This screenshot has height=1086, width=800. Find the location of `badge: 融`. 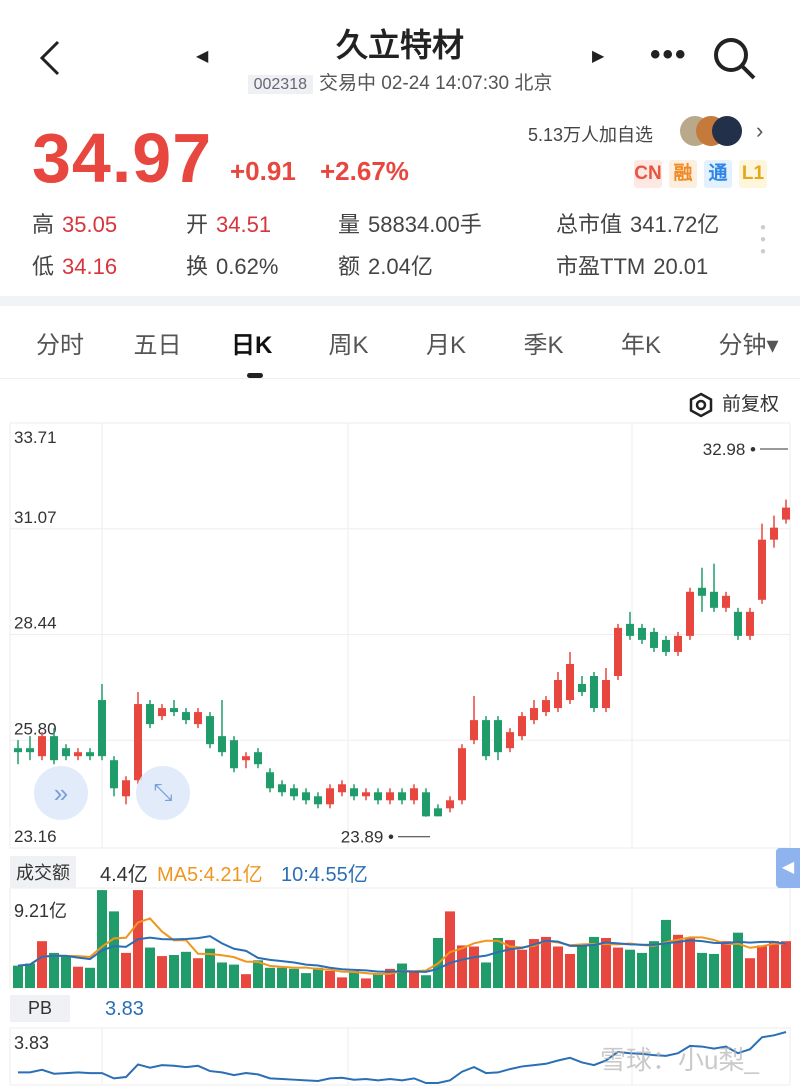

badge: 融 is located at coordinates (683, 174).